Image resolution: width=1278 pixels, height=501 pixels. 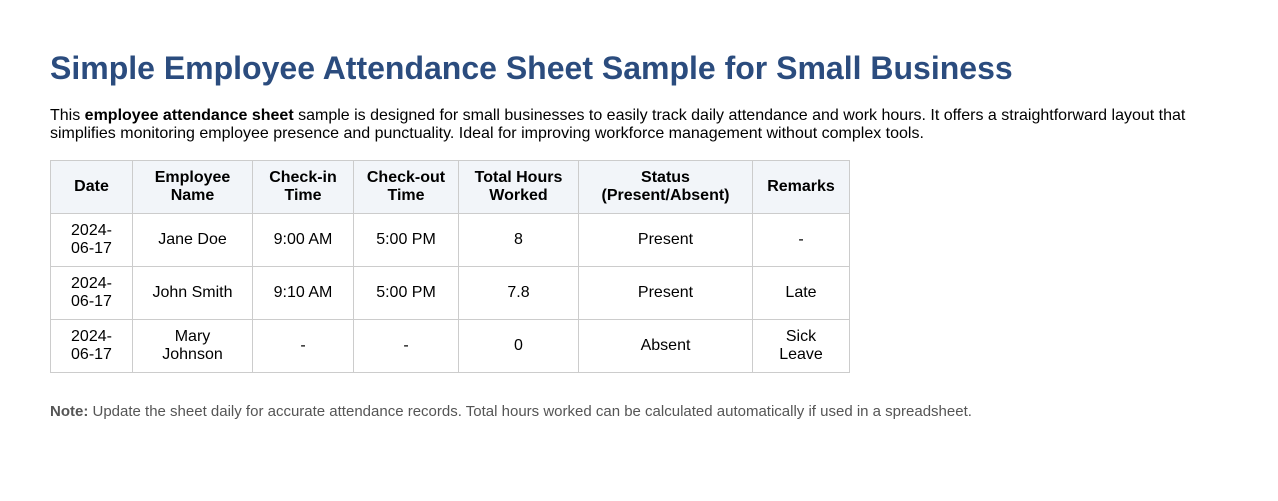 What do you see at coordinates (303, 177) in the screenshot?
I see `header-text-line: Check-in` at bounding box center [303, 177].